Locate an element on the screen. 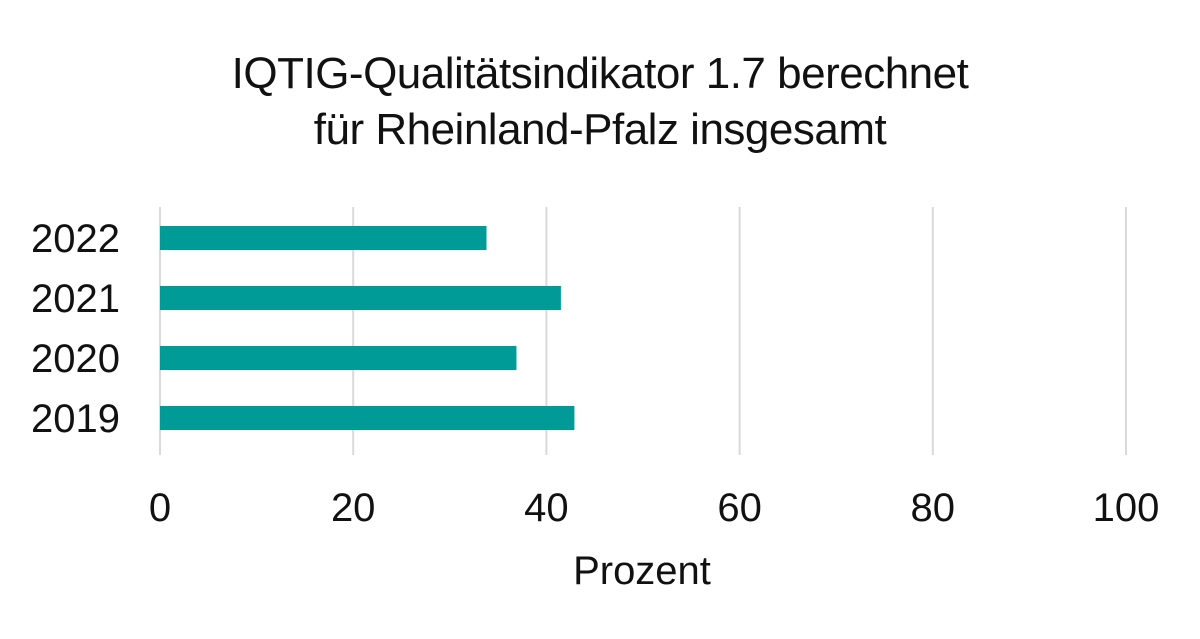 This screenshot has width=1200, height=639. y-tick-label-2020: 2020 is located at coordinates (75, 359).